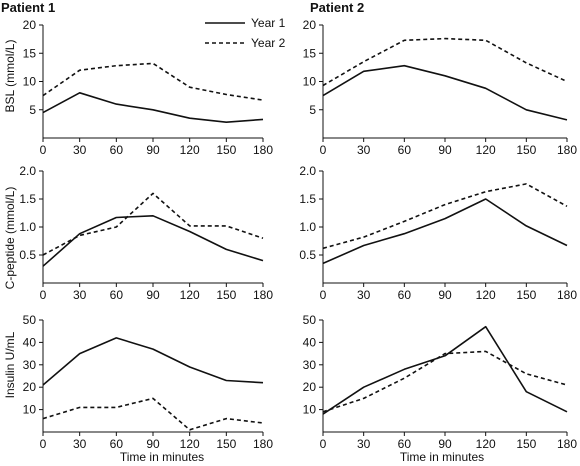 The width and height of the screenshot is (580, 466). What do you see at coordinates (30, 25) in the screenshot?
I see `patient-1-bsl-ytick-label: 20` at bounding box center [30, 25].